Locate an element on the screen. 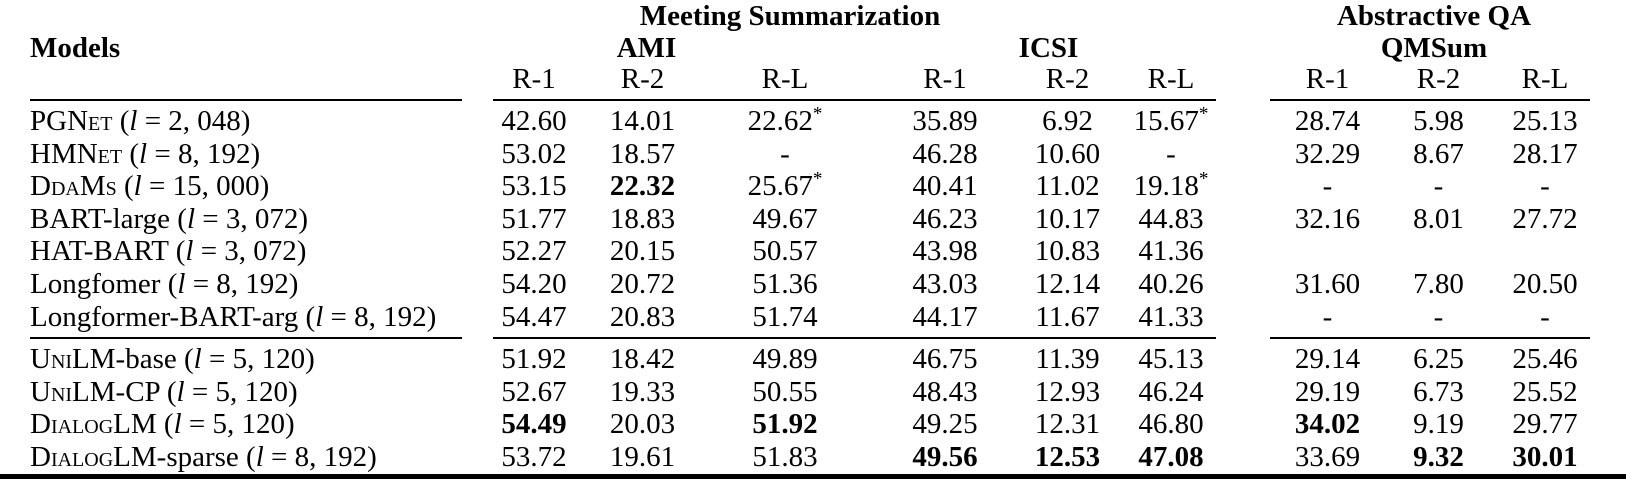 The width and height of the screenshot is (1626, 482). metric-value: 46.23 is located at coordinates (945, 218).